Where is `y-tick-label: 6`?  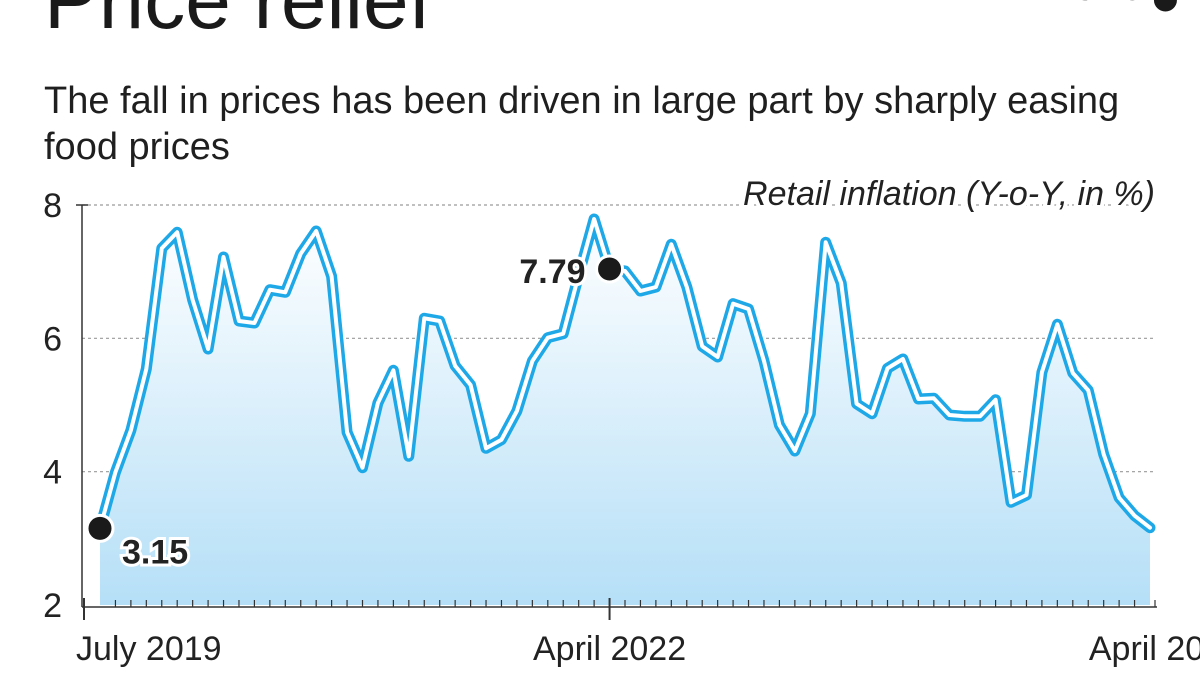 y-tick-label: 6 is located at coordinates (52, 339).